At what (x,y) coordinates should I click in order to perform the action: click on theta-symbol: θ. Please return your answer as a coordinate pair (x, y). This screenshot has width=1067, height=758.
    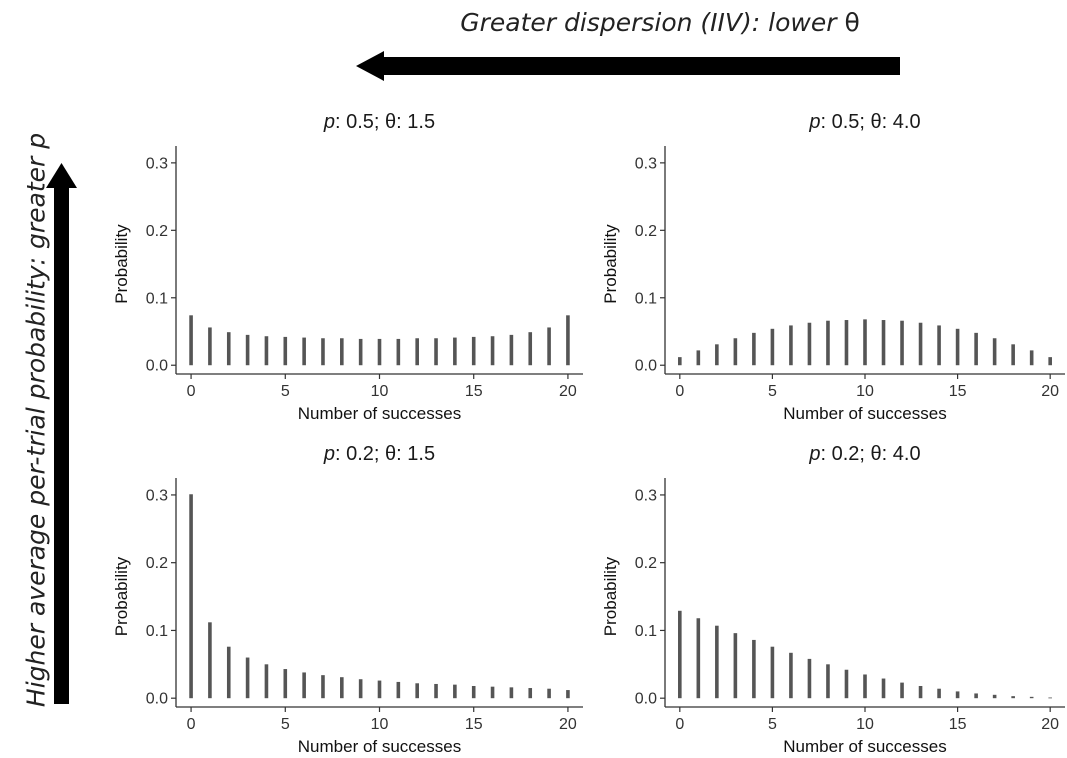
    Looking at the image, I should click on (852, 22).